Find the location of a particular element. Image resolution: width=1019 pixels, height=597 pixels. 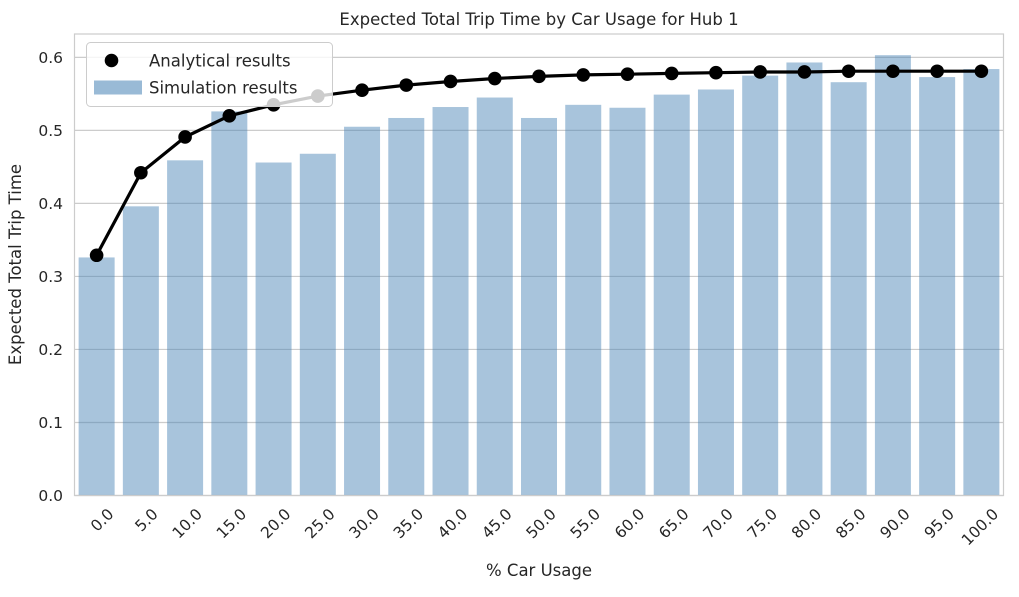

y-tick-label: 0.6 is located at coordinates (50, 58).